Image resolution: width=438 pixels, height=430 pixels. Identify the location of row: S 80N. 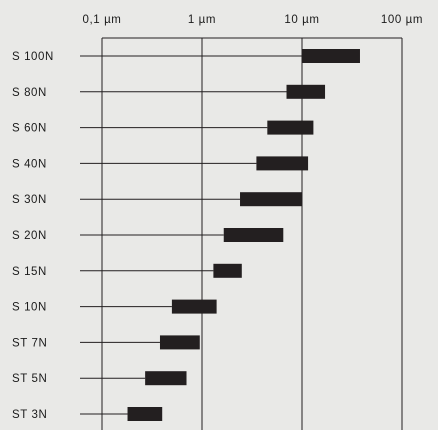
(169, 91).